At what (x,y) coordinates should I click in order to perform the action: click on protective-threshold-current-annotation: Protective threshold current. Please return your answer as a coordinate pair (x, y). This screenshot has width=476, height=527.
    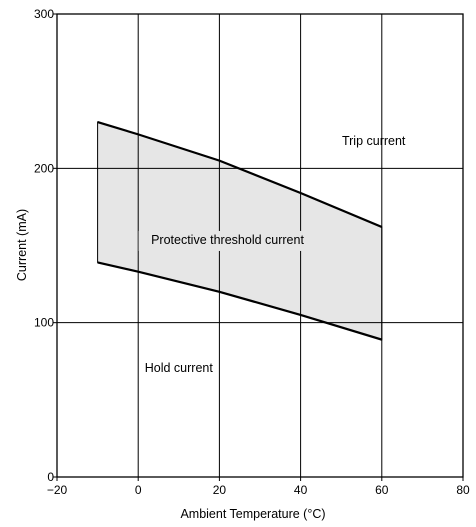
    Looking at the image, I should click on (227, 240).